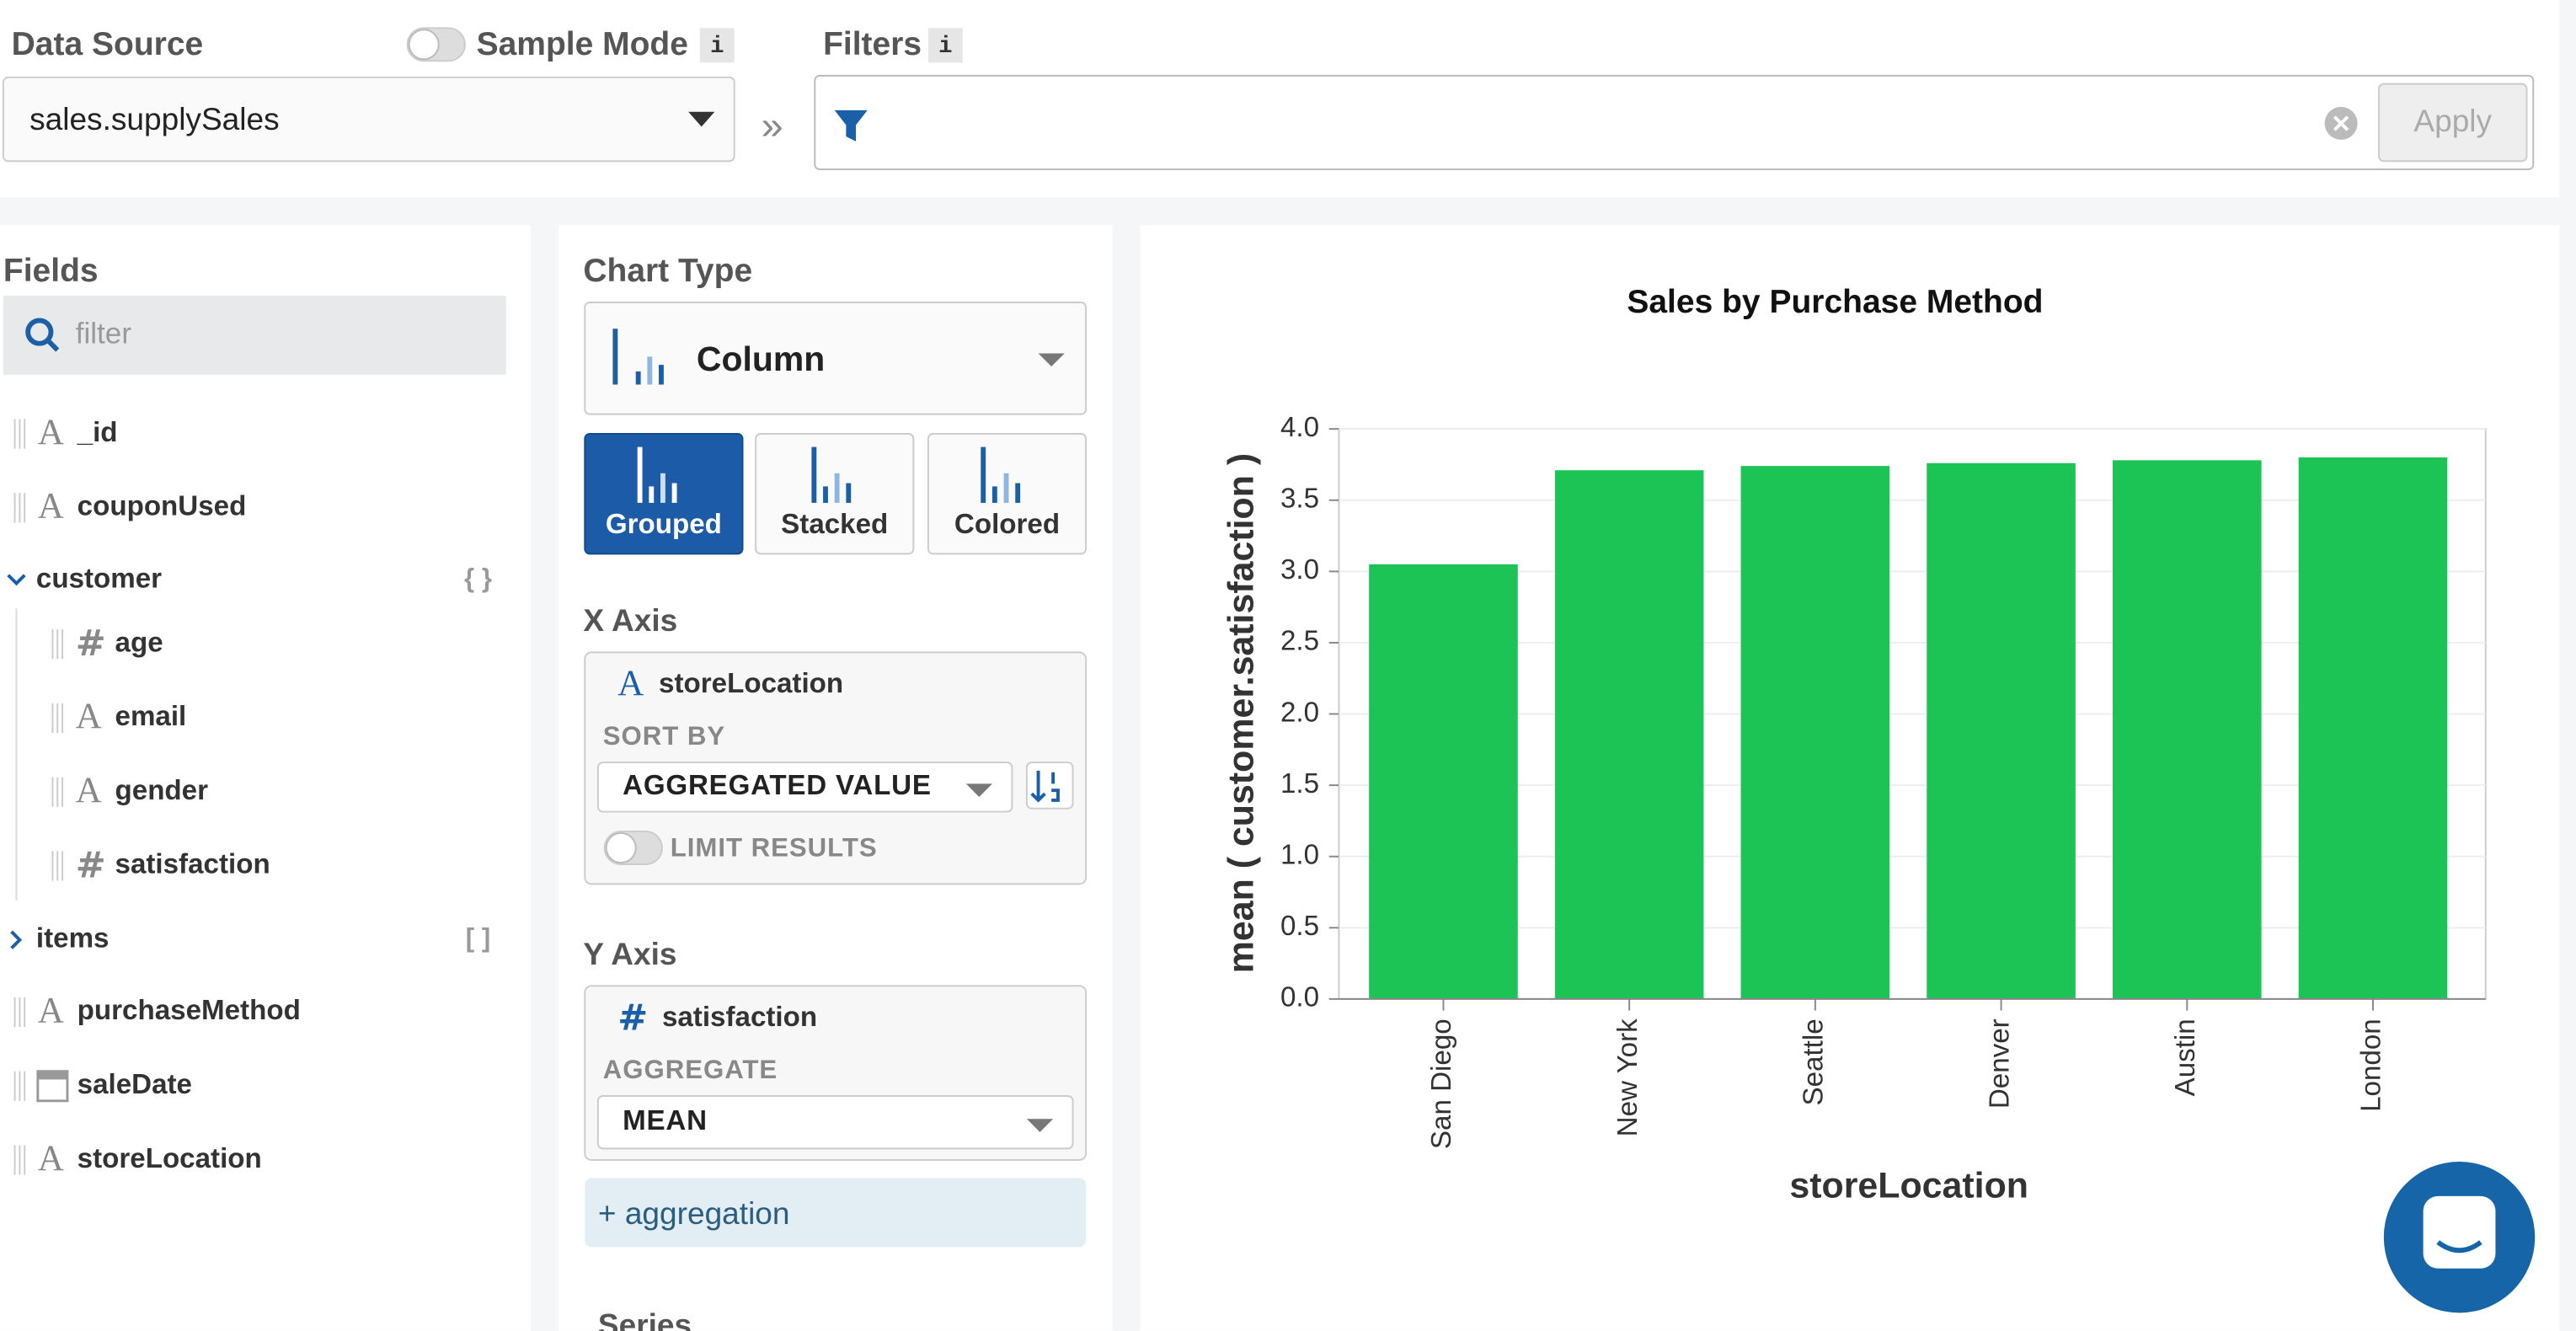 Image resolution: width=2576 pixels, height=1331 pixels. I want to click on field-name: saleDate, so click(134, 1084).